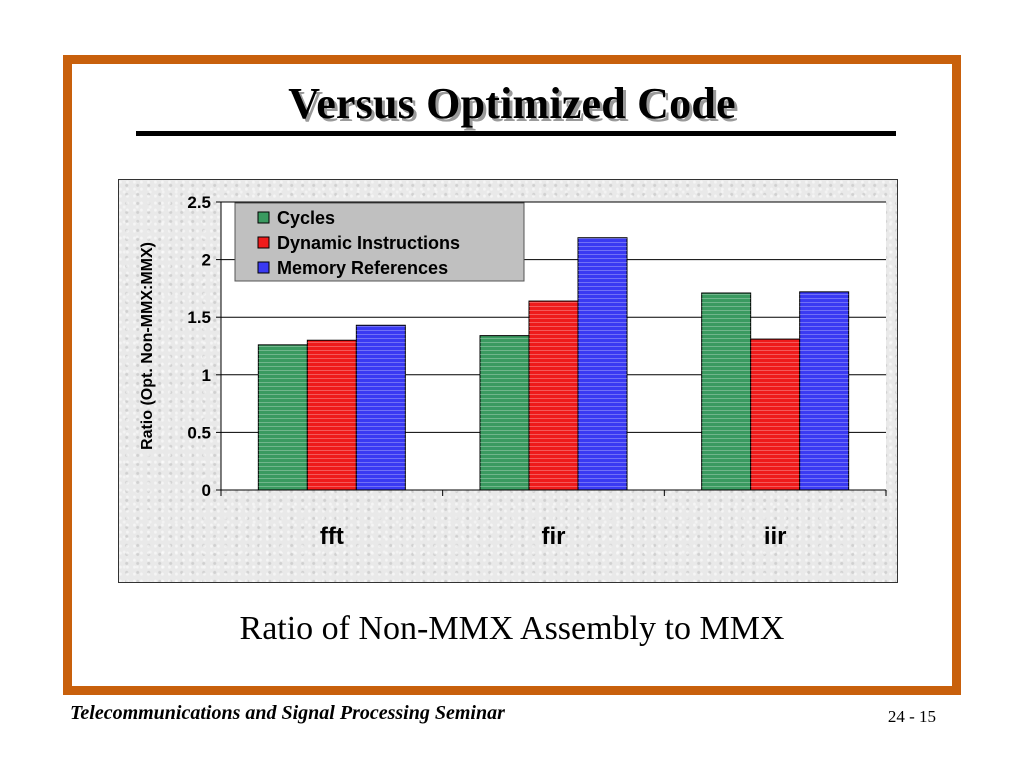 This screenshot has height=768, width=1024. I want to click on x-tick-label-fir: fir, so click(554, 536).